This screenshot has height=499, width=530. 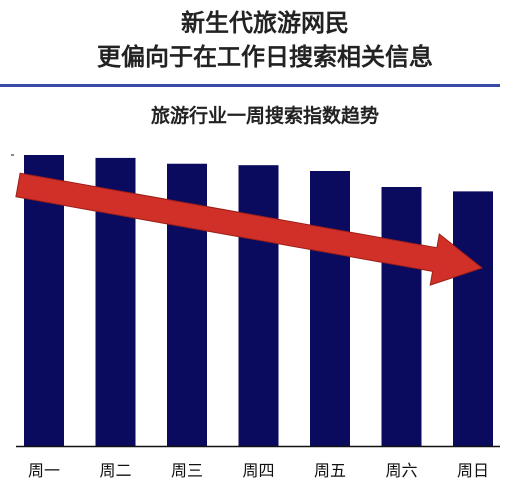 What do you see at coordinates (264, 116) in the screenshot?
I see `chart-title: 旅游行业一周搜索指数趋势` at bounding box center [264, 116].